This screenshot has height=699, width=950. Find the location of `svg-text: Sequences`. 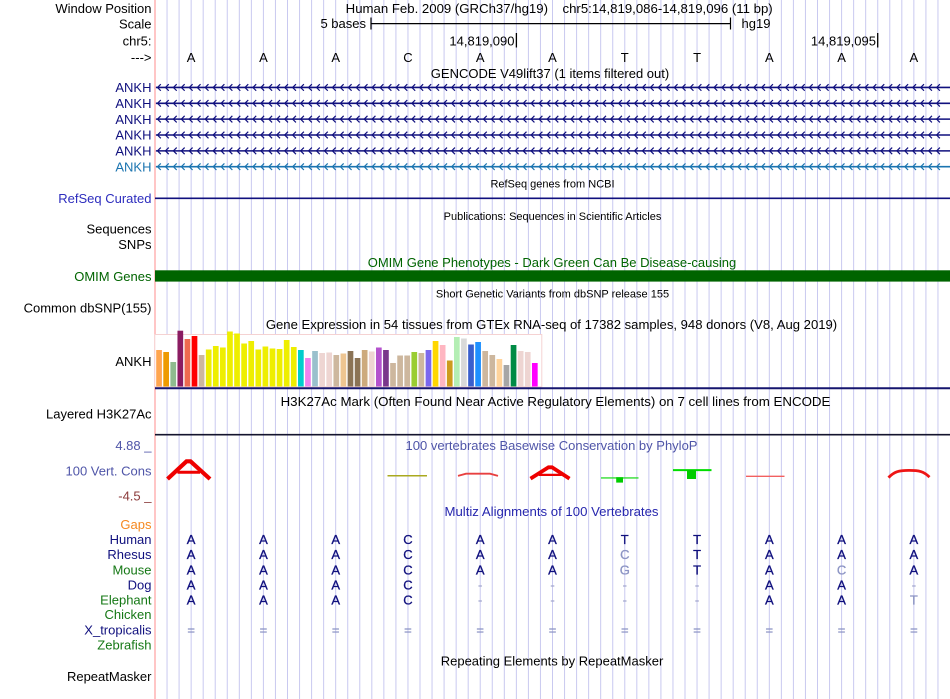

svg-text: Sequences is located at coordinates (119, 229).